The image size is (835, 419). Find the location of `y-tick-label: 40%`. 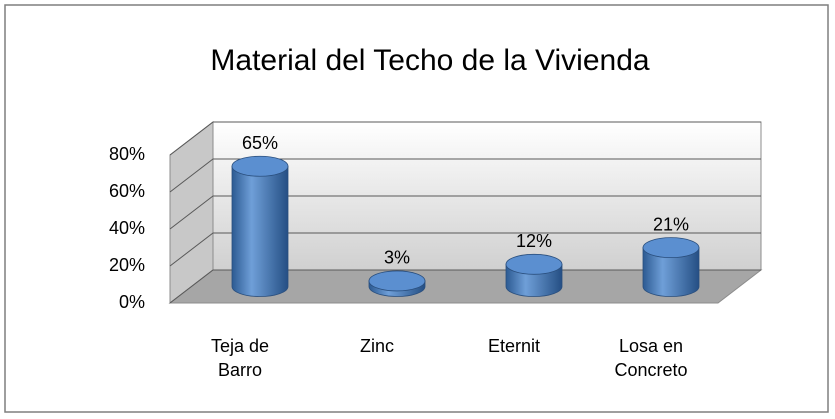

y-tick-label: 40% is located at coordinates (127, 228).